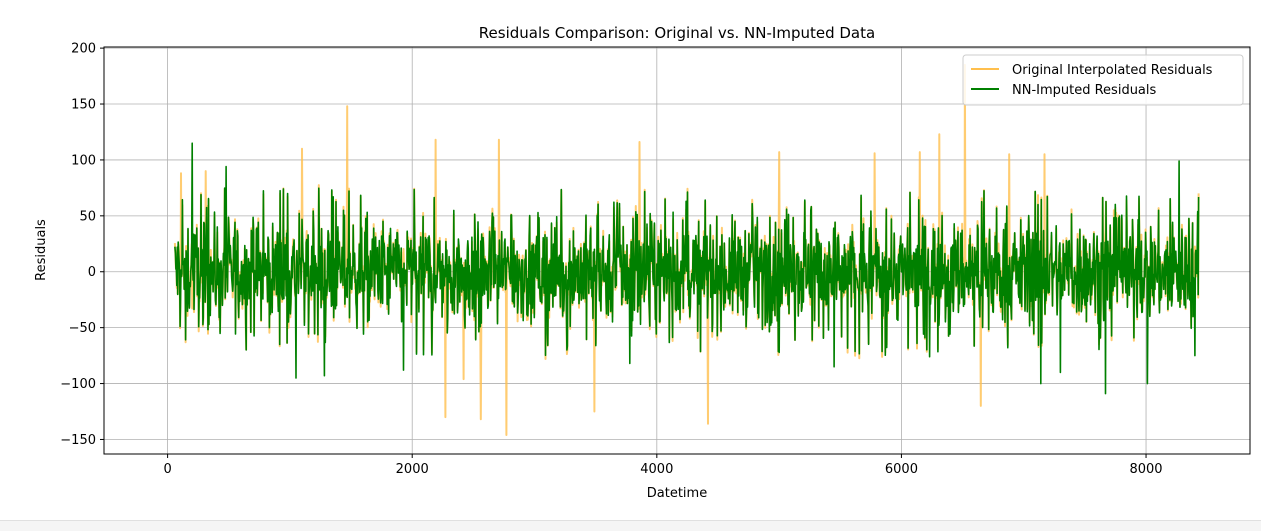 The width and height of the screenshot is (1261, 531). What do you see at coordinates (83, 160) in the screenshot?
I see `y-tick-label: 100` at bounding box center [83, 160].